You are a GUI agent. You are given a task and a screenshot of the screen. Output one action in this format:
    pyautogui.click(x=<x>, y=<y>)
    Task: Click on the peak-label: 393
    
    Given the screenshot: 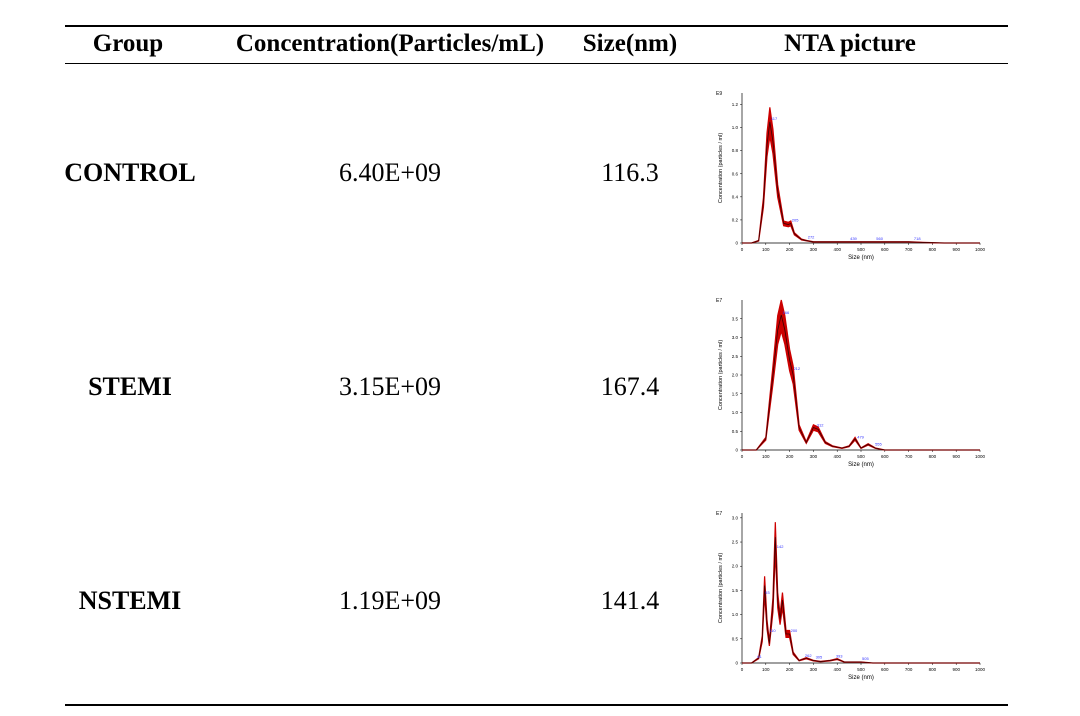 What is the action you would take?
    pyautogui.click(x=839, y=656)
    